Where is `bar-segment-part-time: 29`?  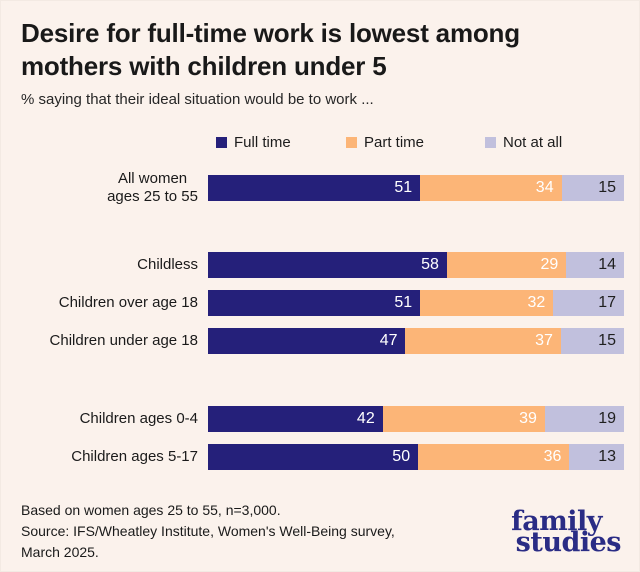
bar-segment-part-time: 29 is located at coordinates (506, 265).